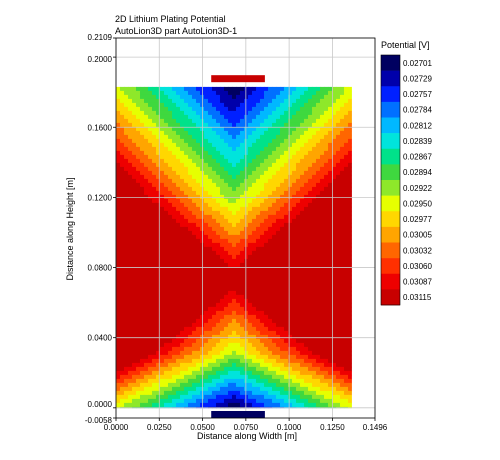 This screenshot has width=500, height=460. I want to click on y-tick-label: -0.0058, so click(99, 420).